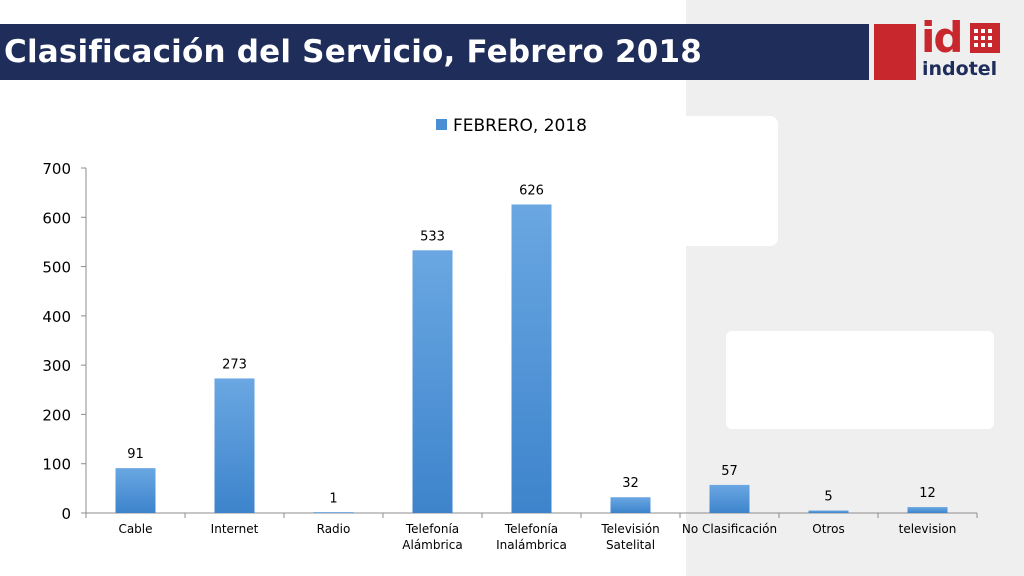 The image size is (1024, 576). What do you see at coordinates (432, 236) in the screenshot?
I see `data-label: 533` at bounding box center [432, 236].